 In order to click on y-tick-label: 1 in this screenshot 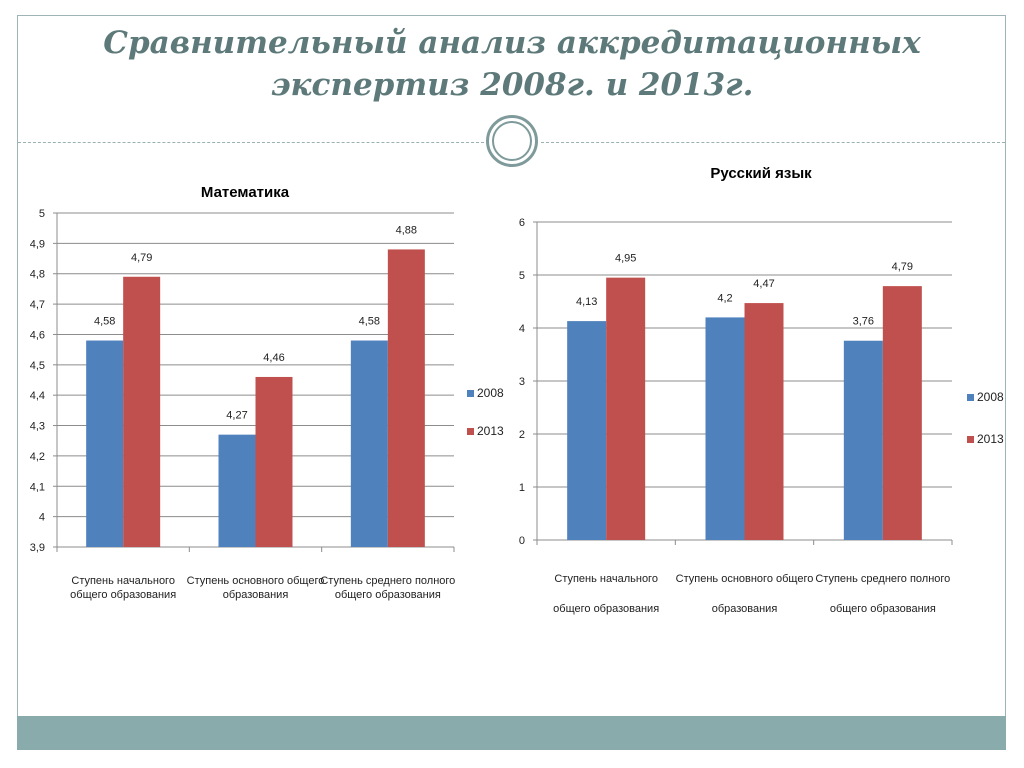, I will do `click(522, 488)`.